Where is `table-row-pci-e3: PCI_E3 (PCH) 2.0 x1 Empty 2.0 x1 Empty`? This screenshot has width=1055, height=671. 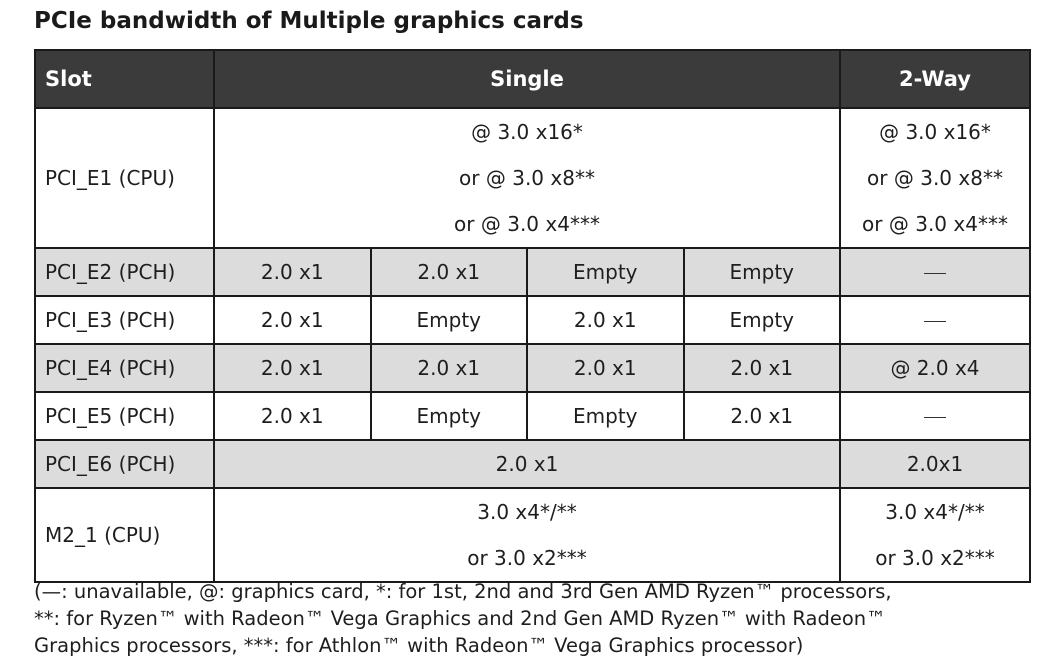 table-row-pci-e3: PCI_E3 (PCH) 2.0 x1 Empty 2.0 x1 Empty is located at coordinates (532, 320).